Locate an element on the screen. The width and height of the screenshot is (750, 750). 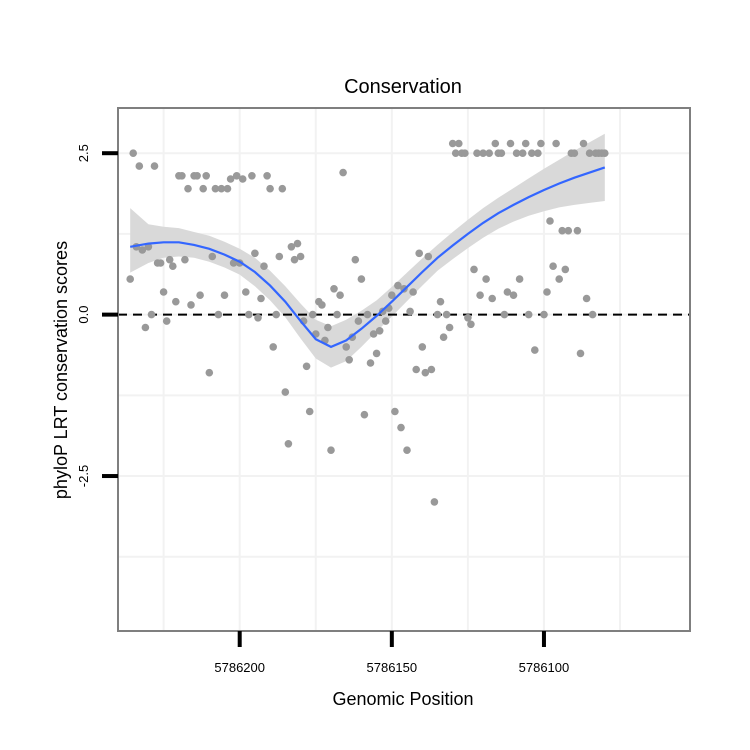
x-tick-label: 5786150 is located at coordinates (392, 667).